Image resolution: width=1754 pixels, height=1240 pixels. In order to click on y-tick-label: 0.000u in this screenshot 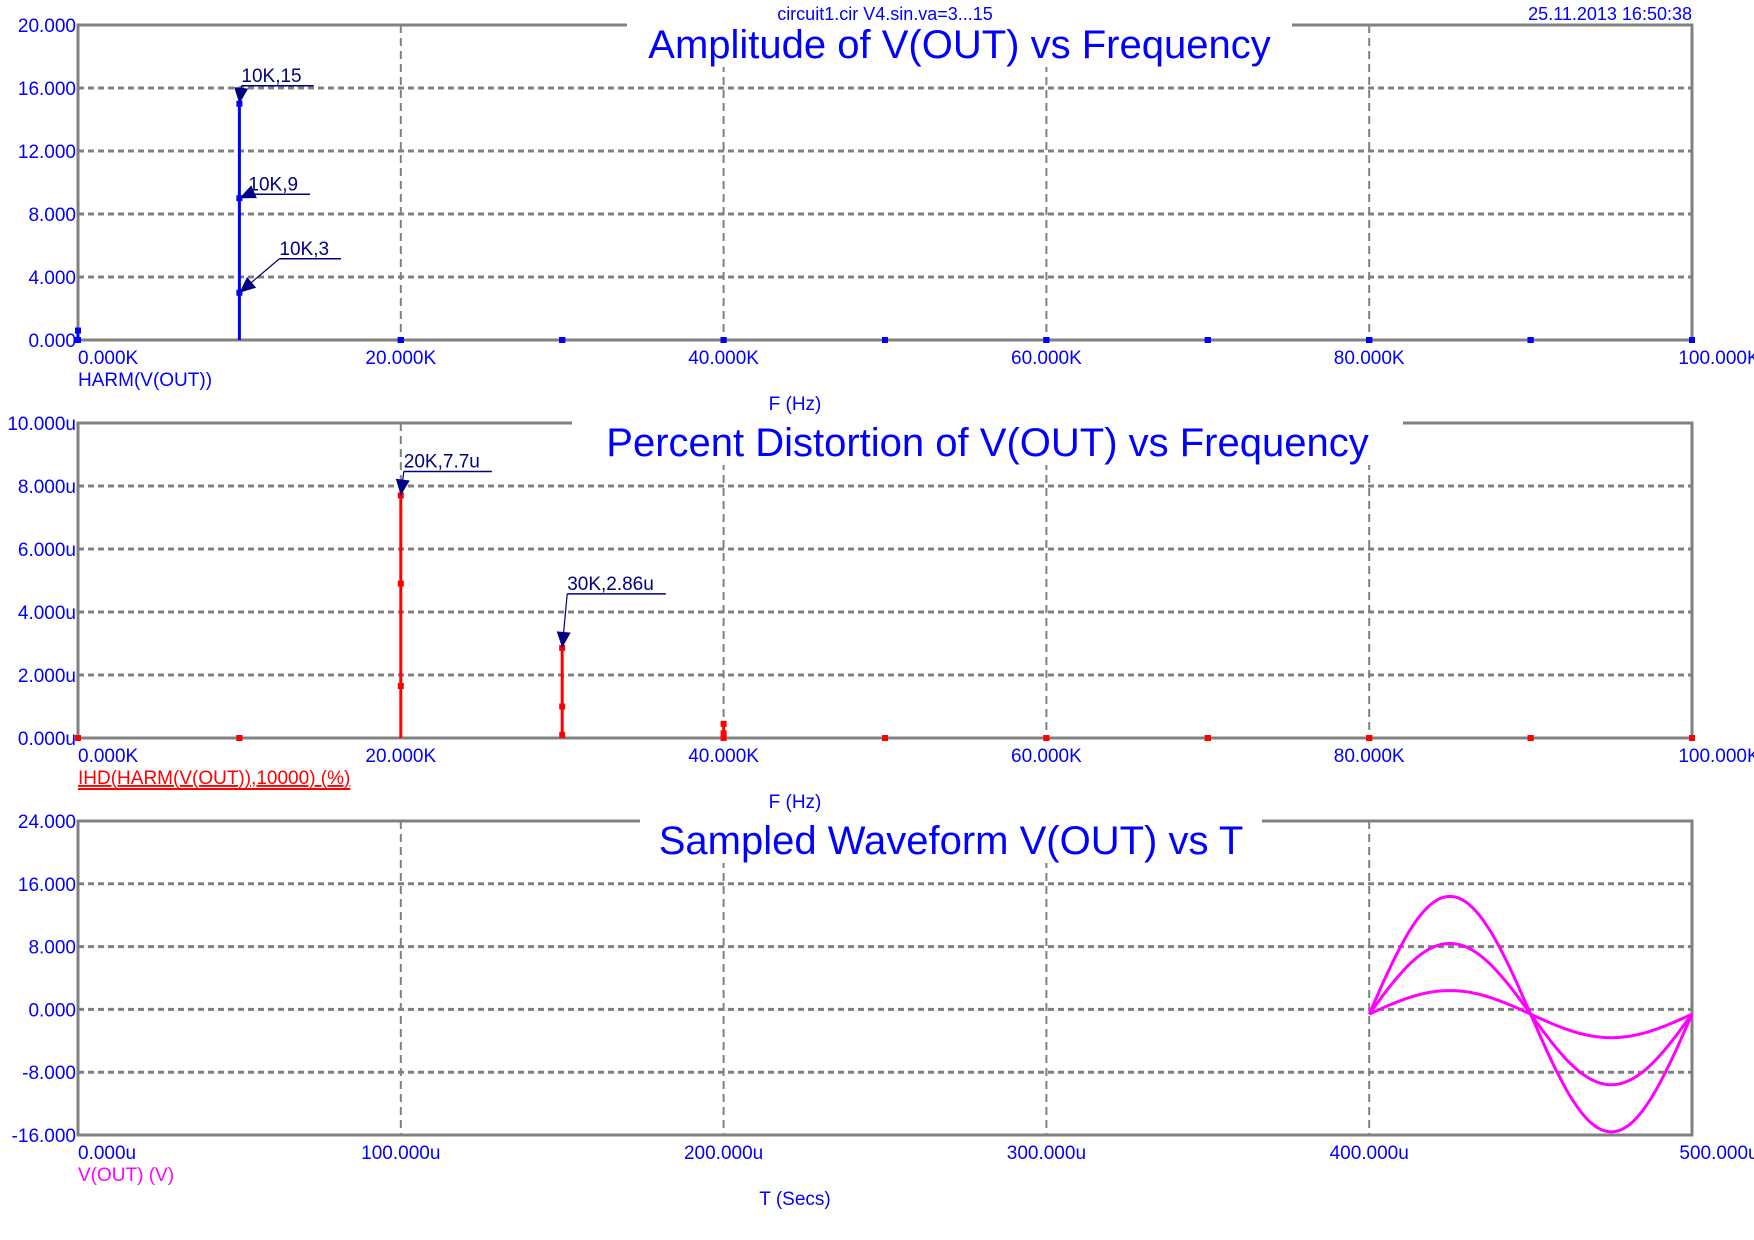, I will do `click(47, 739)`.